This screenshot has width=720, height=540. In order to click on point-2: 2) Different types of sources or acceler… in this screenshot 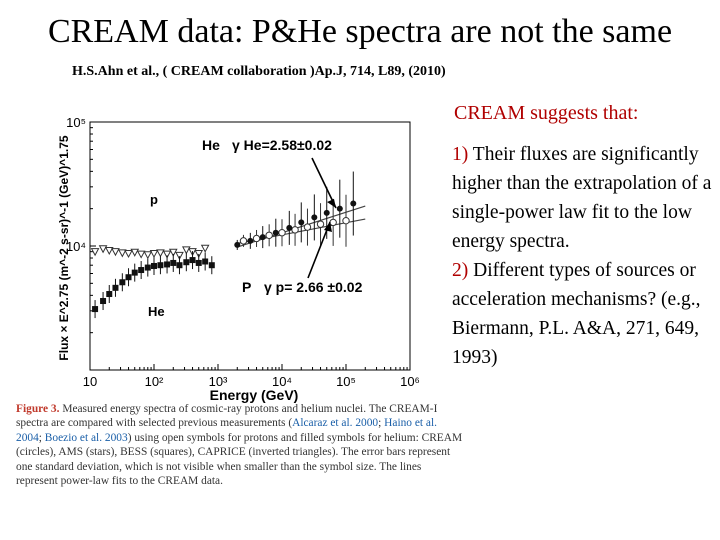, I will do `click(583, 314)`.